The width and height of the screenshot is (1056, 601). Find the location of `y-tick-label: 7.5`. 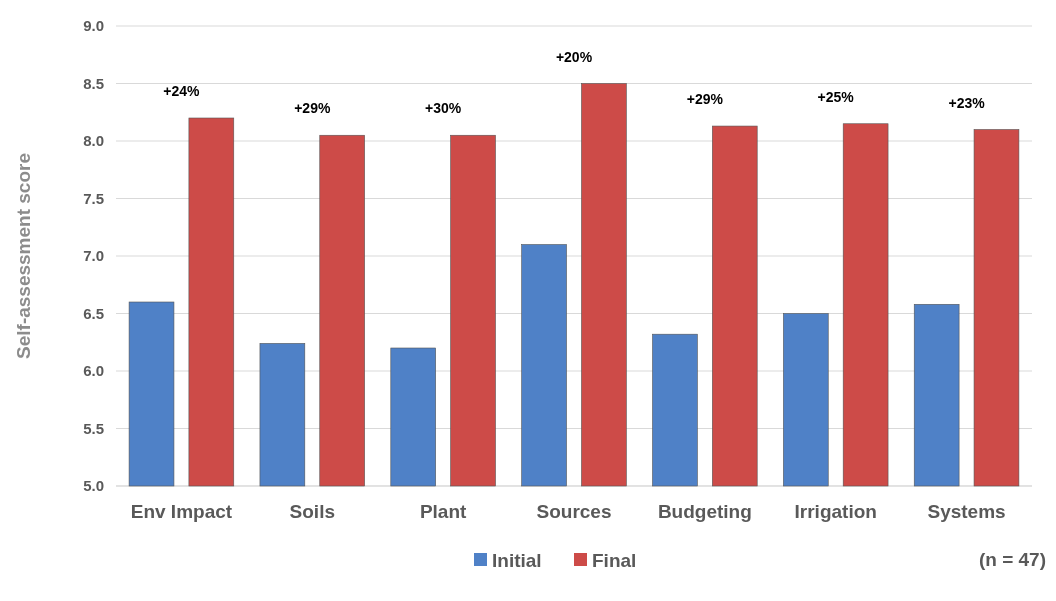

y-tick-label: 7.5 is located at coordinates (93, 198).